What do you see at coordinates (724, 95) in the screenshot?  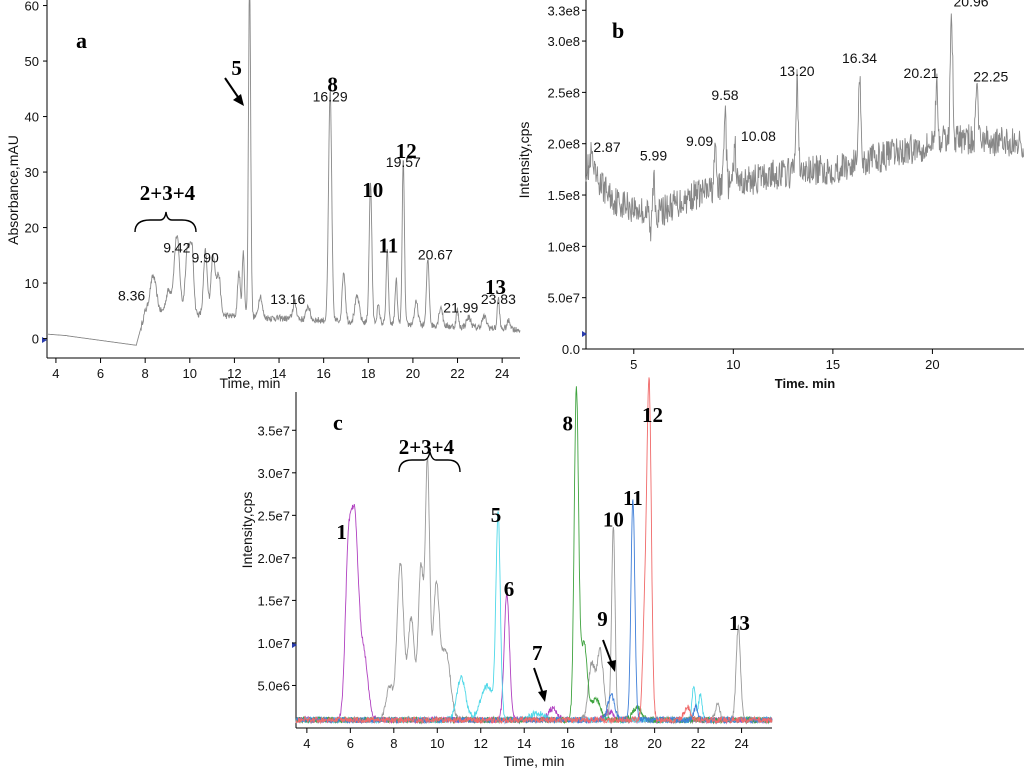 I see `panel-b-peak-label: 9.58` at bounding box center [724, 95].